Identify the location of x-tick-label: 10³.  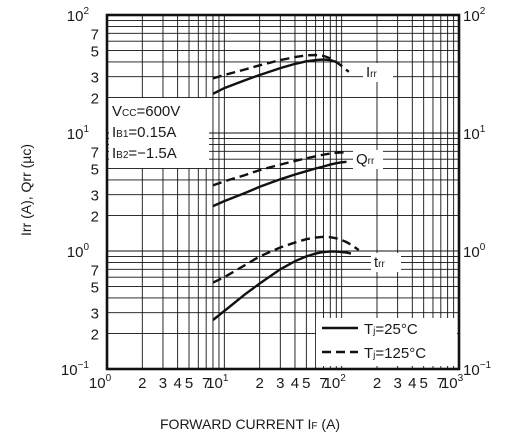
(452, 382).